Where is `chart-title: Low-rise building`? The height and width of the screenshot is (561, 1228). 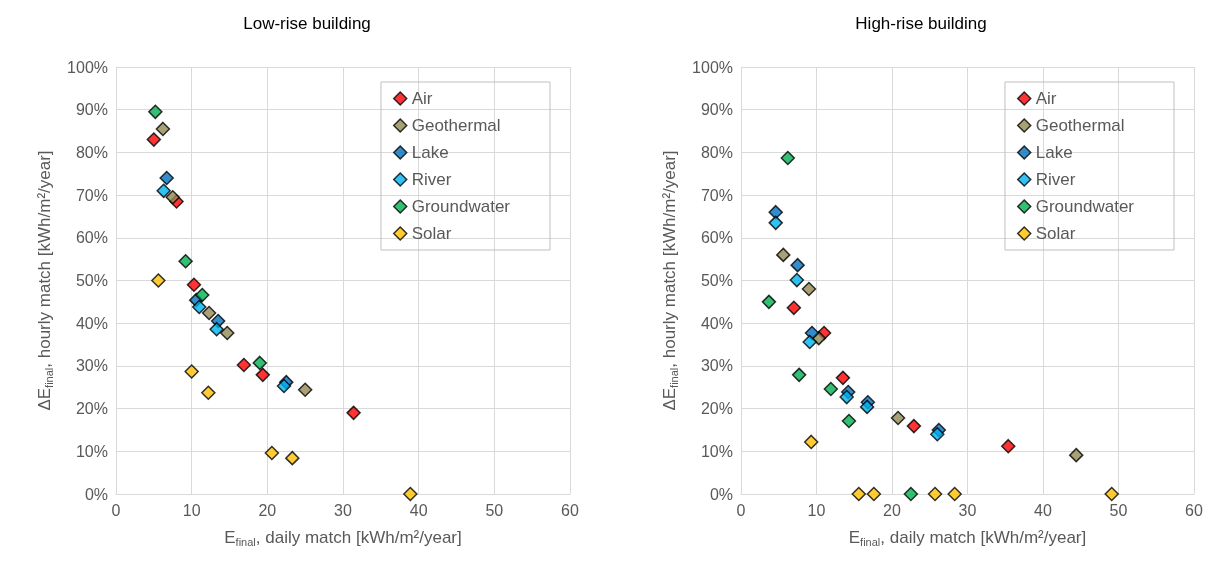
chart-title: Low-rise building is located at coordinates (307, 23).